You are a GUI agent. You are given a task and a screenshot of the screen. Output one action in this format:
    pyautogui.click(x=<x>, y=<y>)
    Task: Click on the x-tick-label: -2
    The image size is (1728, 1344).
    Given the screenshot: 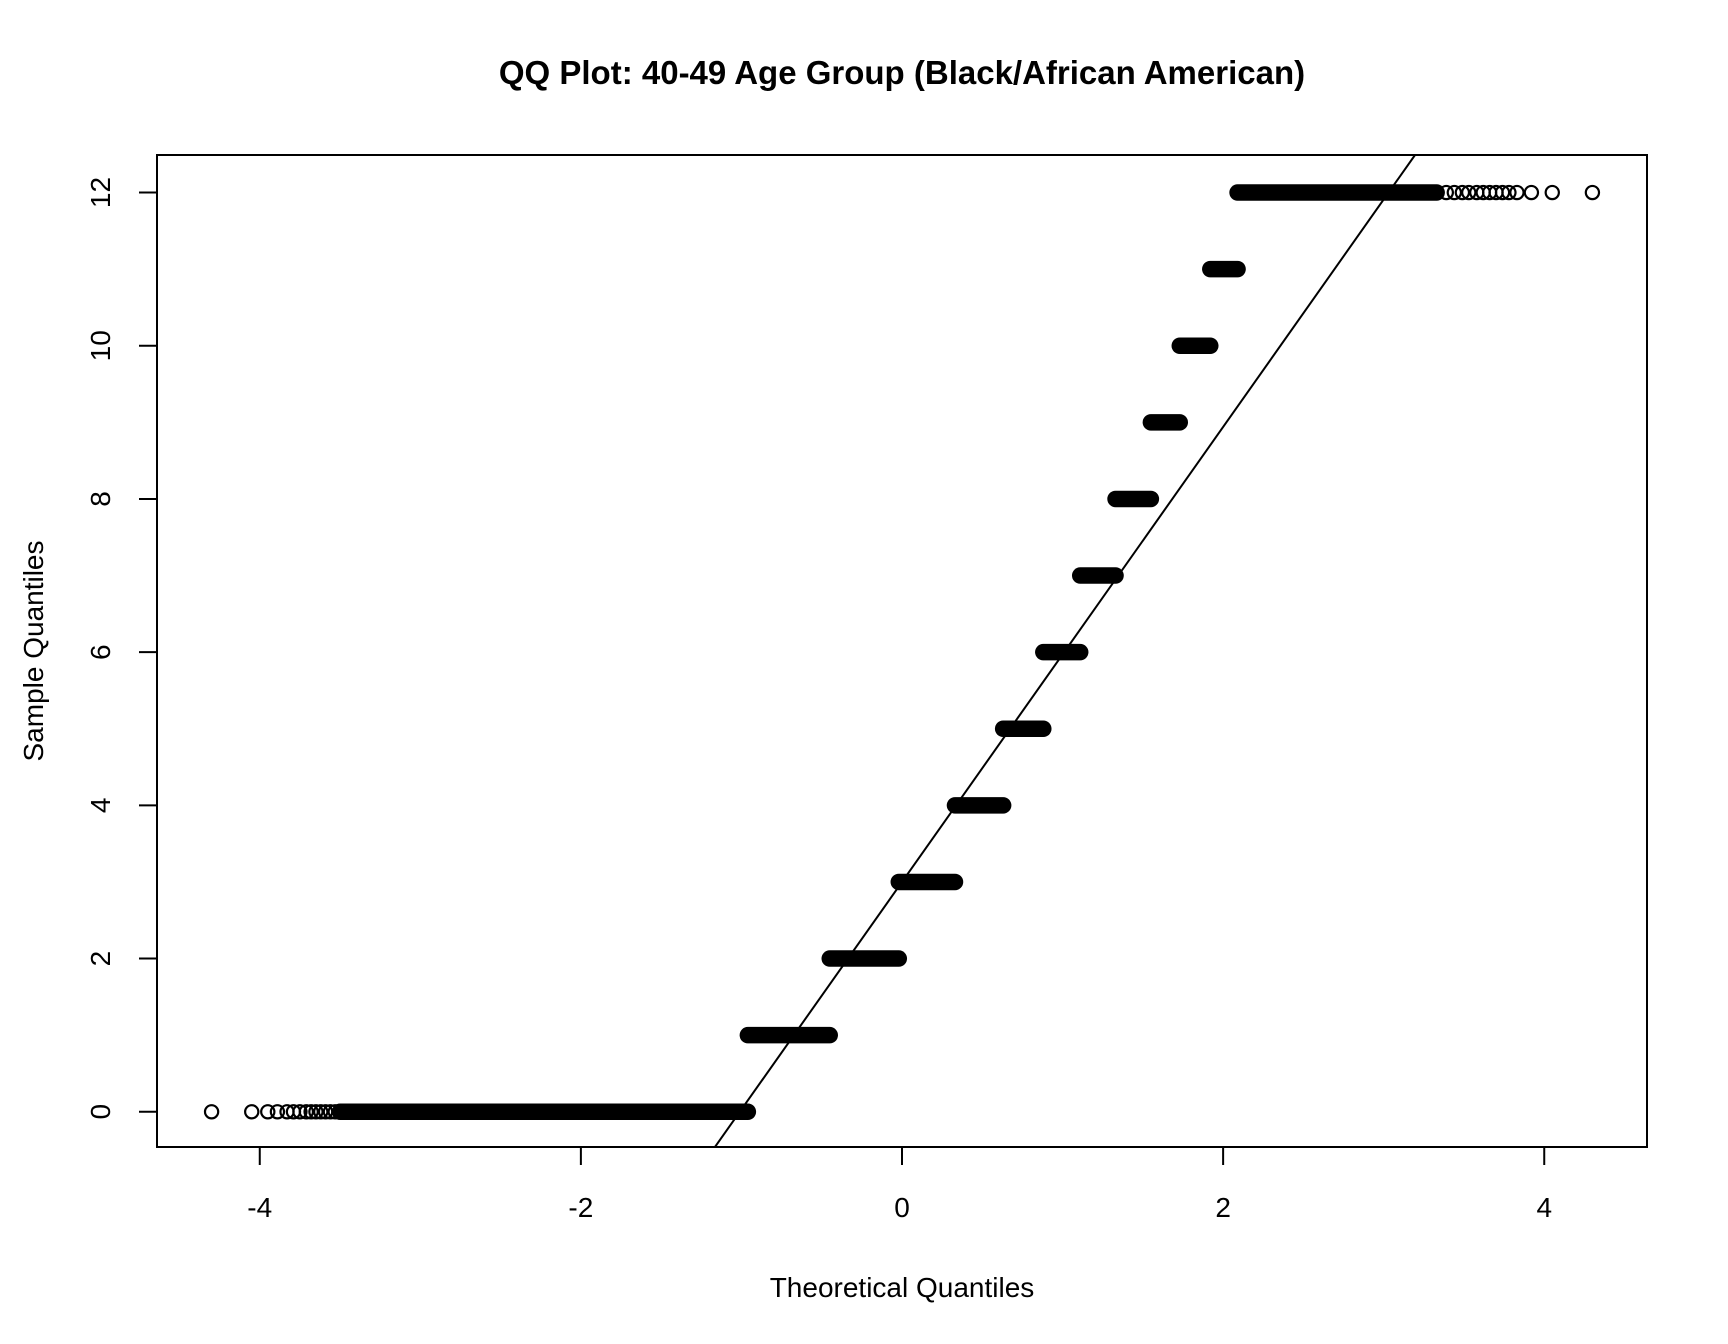 What is the action you would take?
    pyautogui.click(x=580, y=1207)
    